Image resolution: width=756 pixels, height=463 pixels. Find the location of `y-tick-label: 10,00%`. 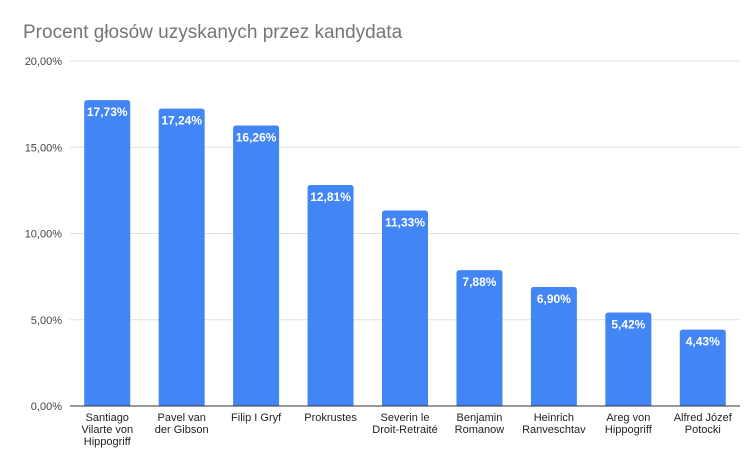

y-tick-label: 10,00% is located at coordinates (44, 235).